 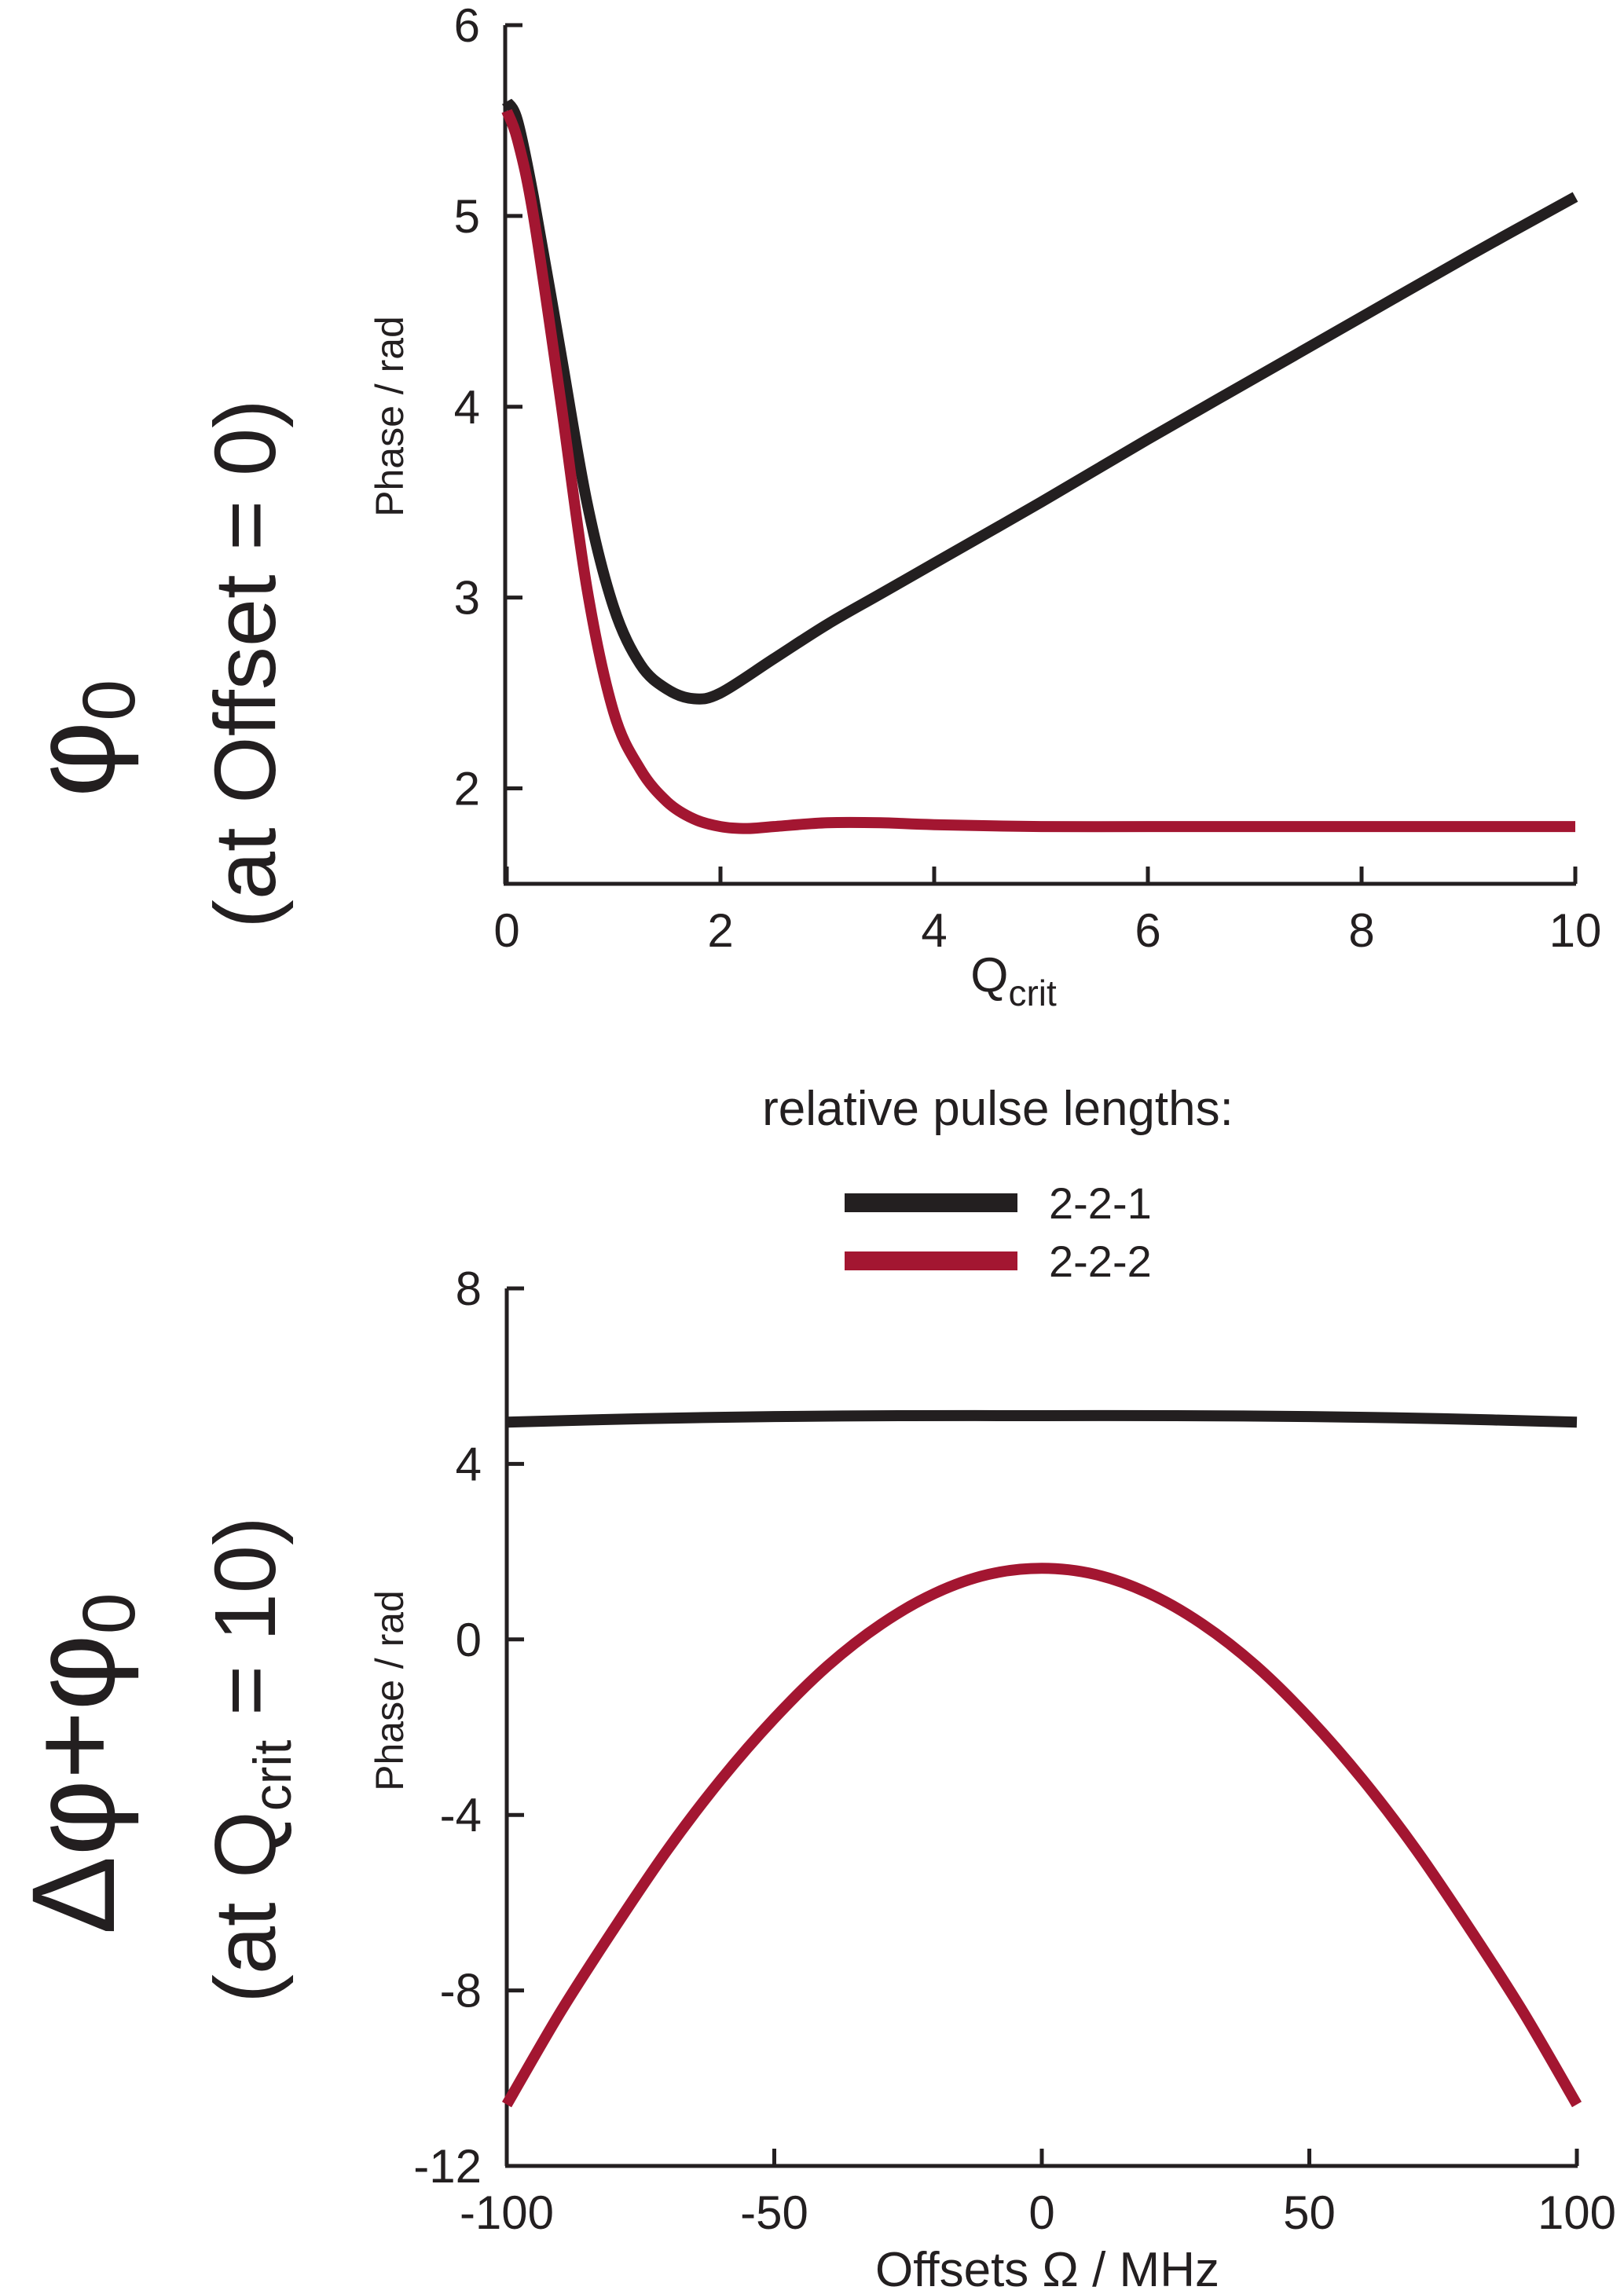 What do you see at coordinates (245, 664) in the screenshot?
I see `top-side-label-line2: (at Offset = 0)` at bounding box center [245, 664].